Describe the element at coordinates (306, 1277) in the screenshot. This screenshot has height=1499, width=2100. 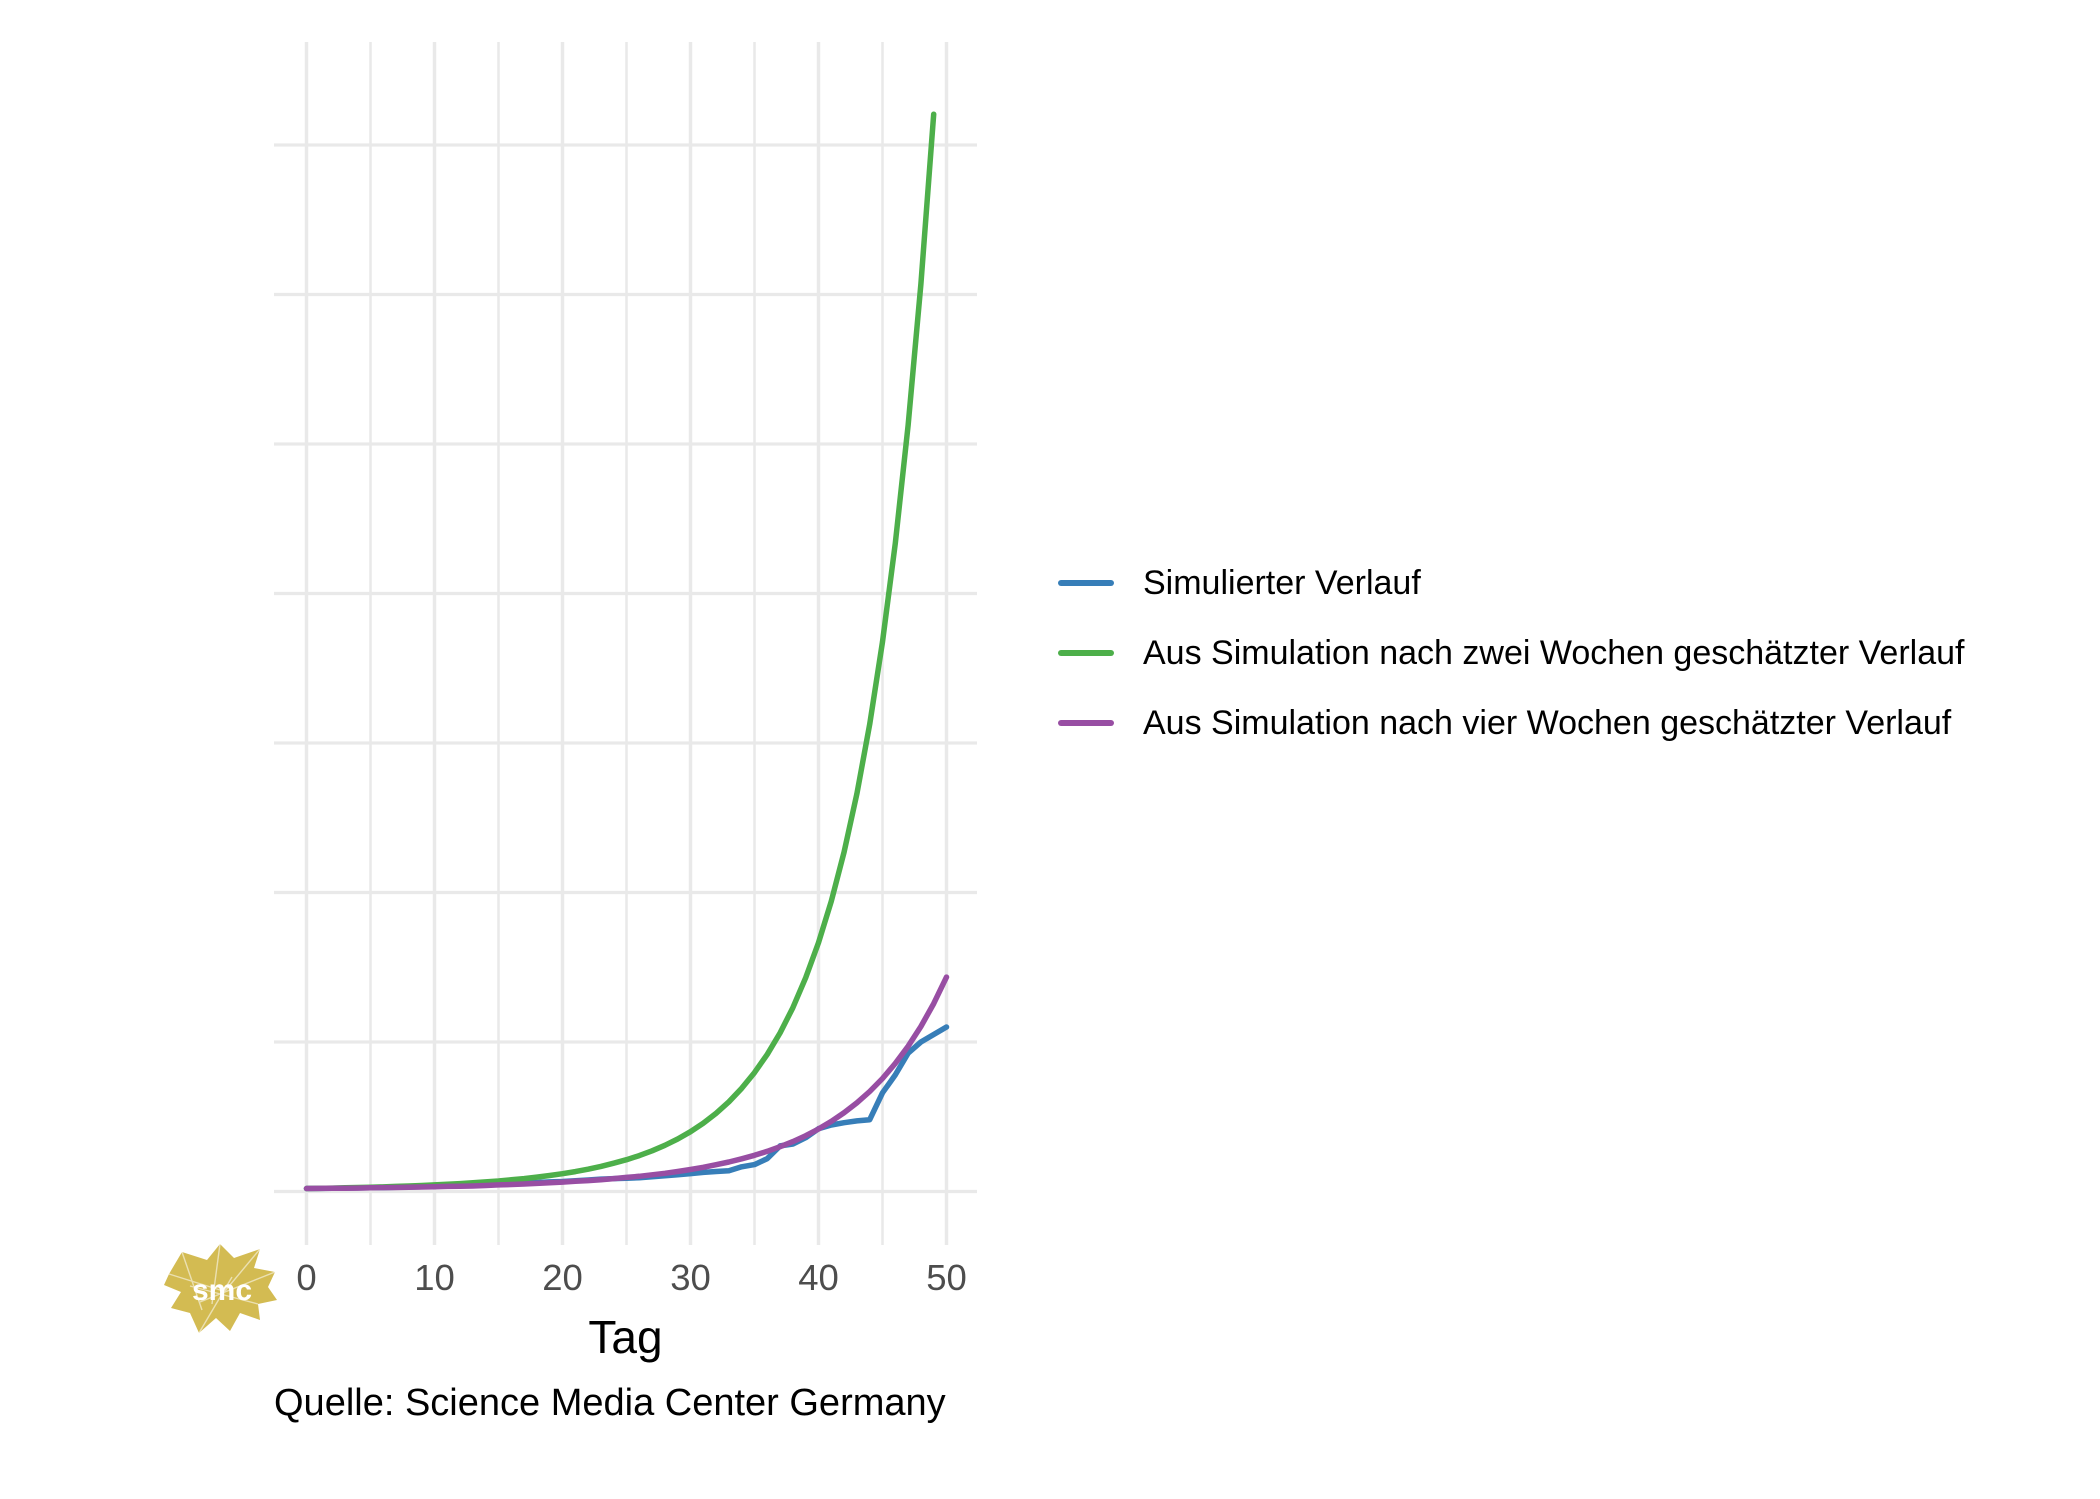
I see `x-tick-label: 0` at that location.